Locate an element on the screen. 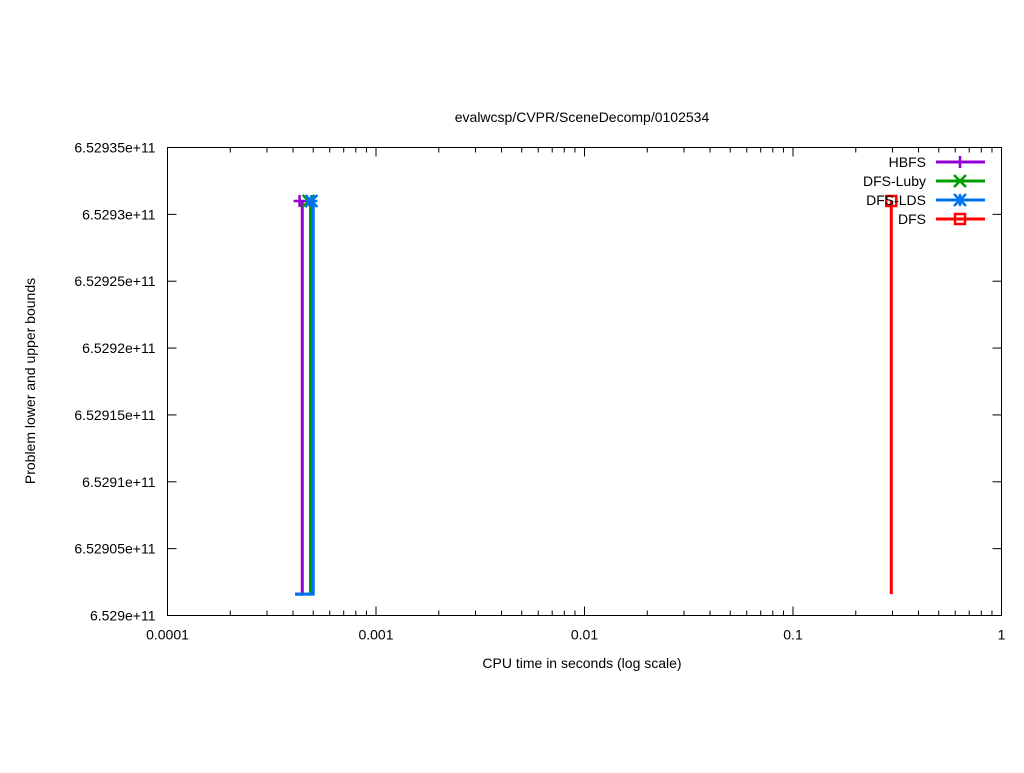  y-tick-label: 6.5292e+11 is located at coordinates (119, 348).